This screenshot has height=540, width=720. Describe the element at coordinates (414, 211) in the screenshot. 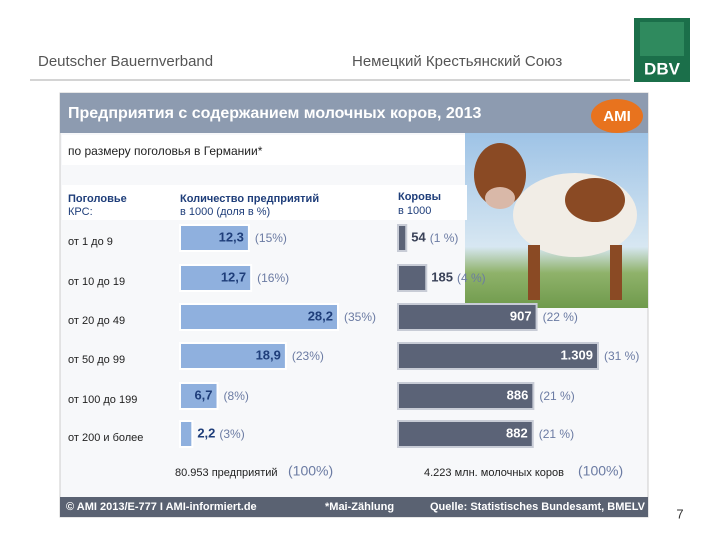

I see `col-header: в 1000` at that location.